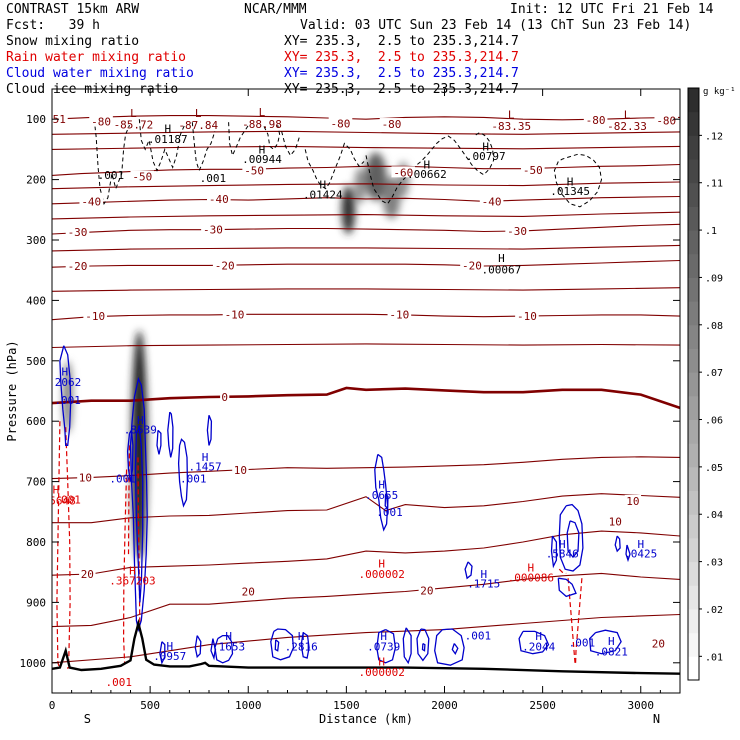 The width and height of the screenshot is (740, 740). What do you see at coordinates (262, 159) in the screenshot?
I see `extremum-value: .00944` at bounding box center [262, 159].